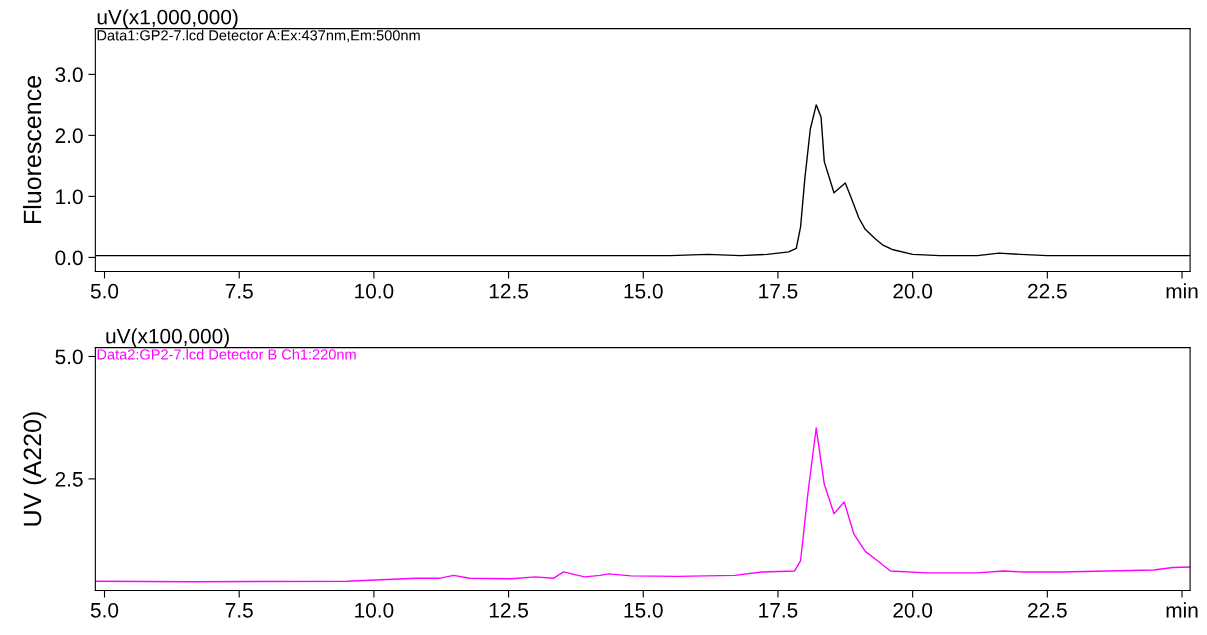  Describe the element at coordinates (69, 479) in the screenshot. I see `y-tick-label: 2.5` at that location.